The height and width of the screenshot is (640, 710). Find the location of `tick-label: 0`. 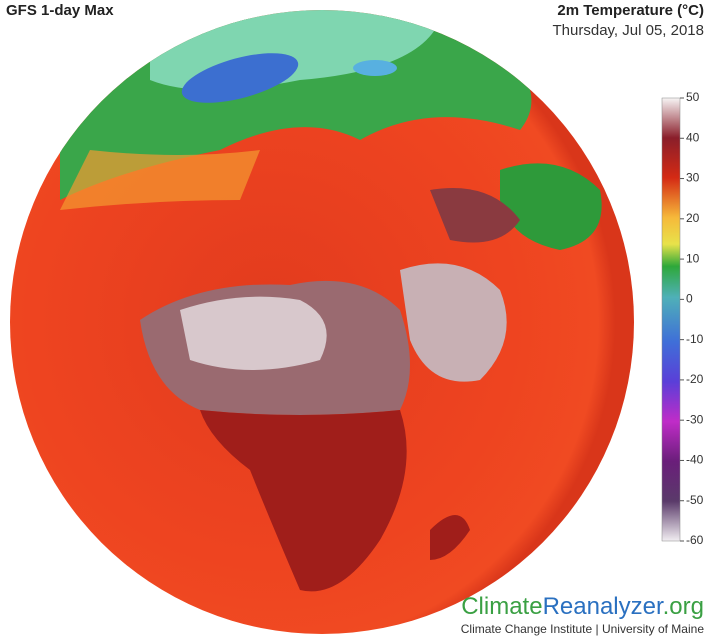

tick-label: 0 is located at coordinates (689, 299).